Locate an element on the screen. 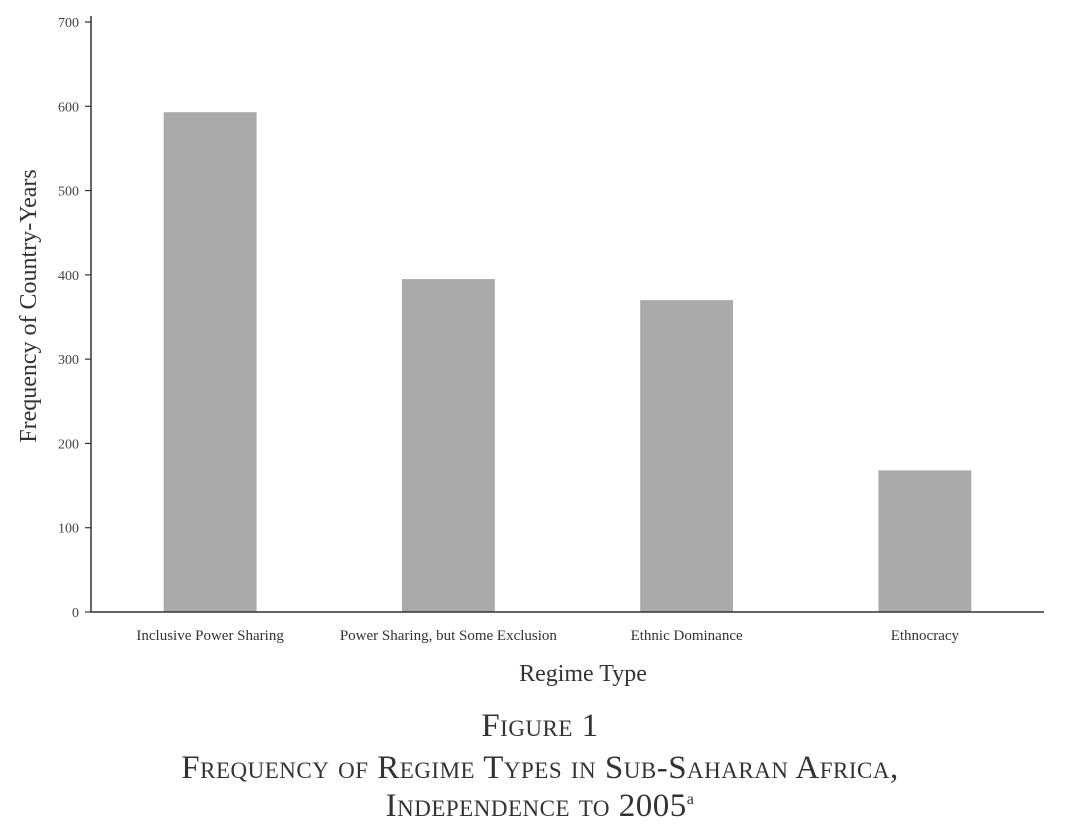 This screenshot has width=1080, height=831. figure-label: Figure 1 is located at coordinates (540, 726).